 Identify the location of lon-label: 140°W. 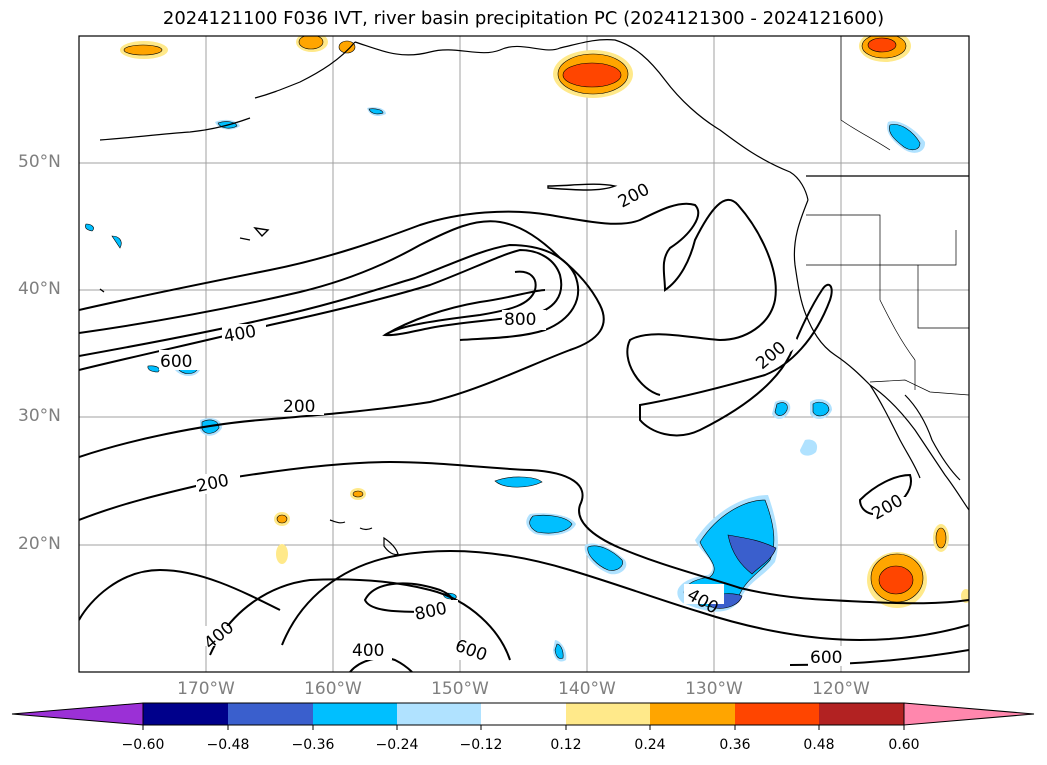
(587, 689).